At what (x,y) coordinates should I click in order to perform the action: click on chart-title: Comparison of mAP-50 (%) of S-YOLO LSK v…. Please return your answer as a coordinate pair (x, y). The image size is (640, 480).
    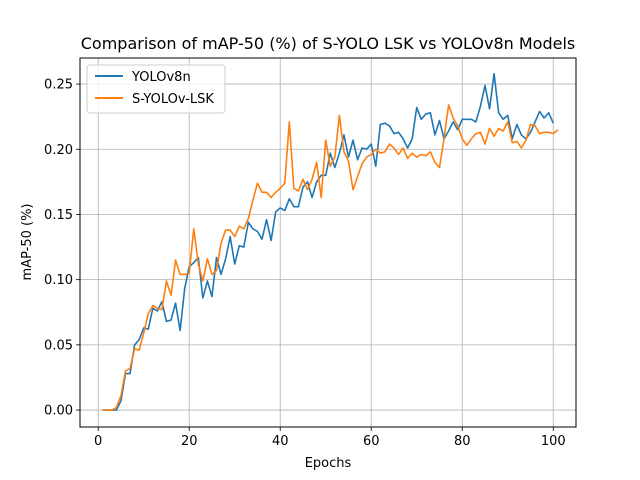
    Looking at the image, I should click on (328, 43).